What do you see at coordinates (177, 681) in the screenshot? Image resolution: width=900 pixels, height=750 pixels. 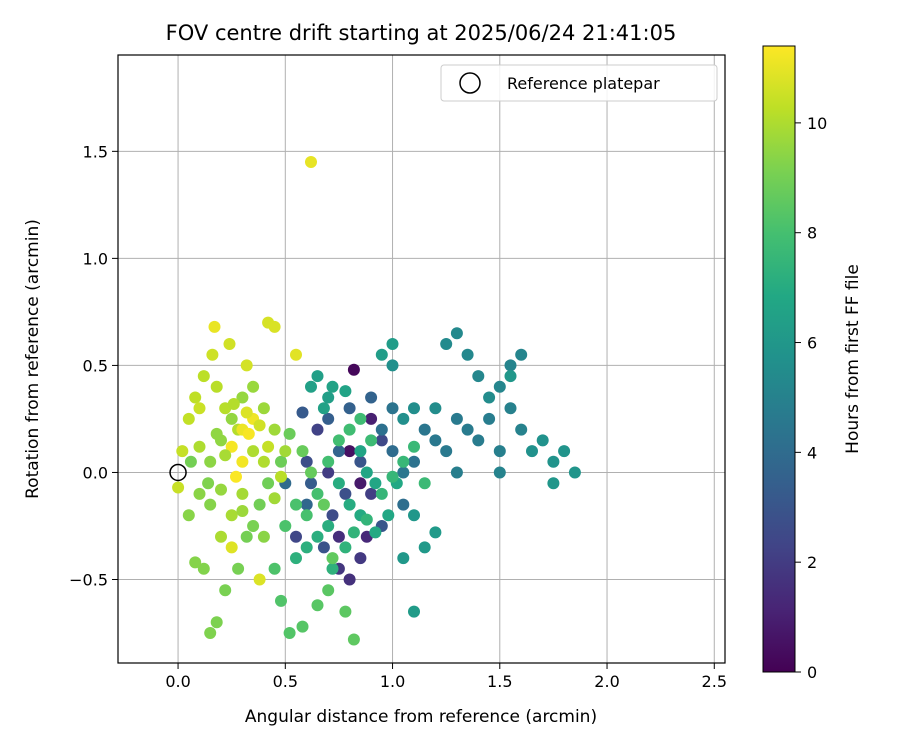 I see `x-tick-label: 0.0` at bounding box center [177, 681].